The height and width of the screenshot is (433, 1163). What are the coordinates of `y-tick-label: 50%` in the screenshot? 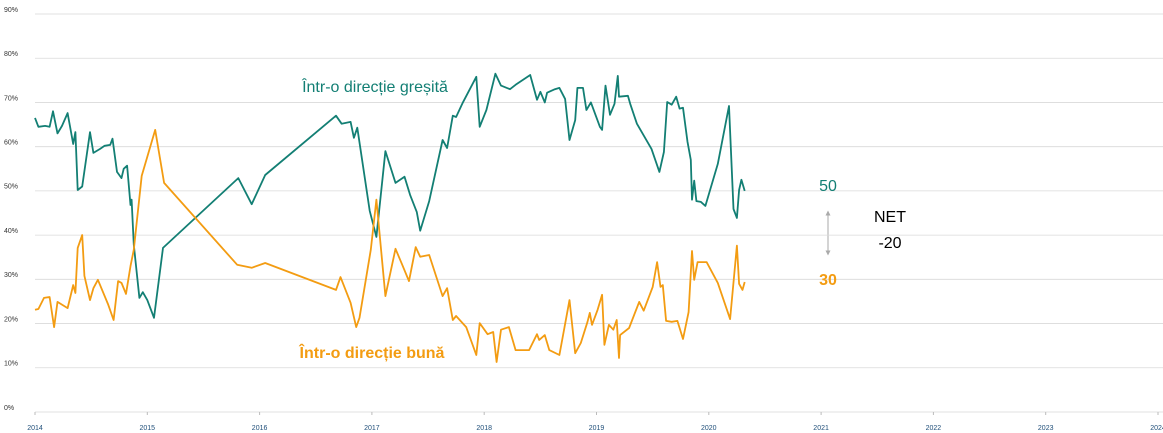 It's located at (11, 187).